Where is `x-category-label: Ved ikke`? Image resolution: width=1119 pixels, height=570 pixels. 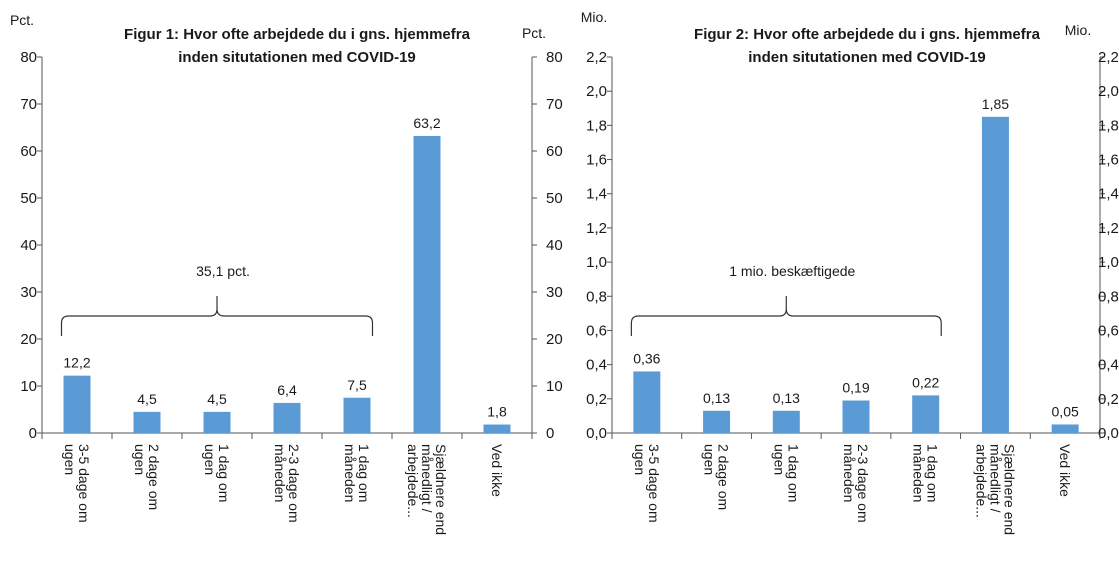 x-category-label: Ved ikke is located at coordinates (1065, 470).